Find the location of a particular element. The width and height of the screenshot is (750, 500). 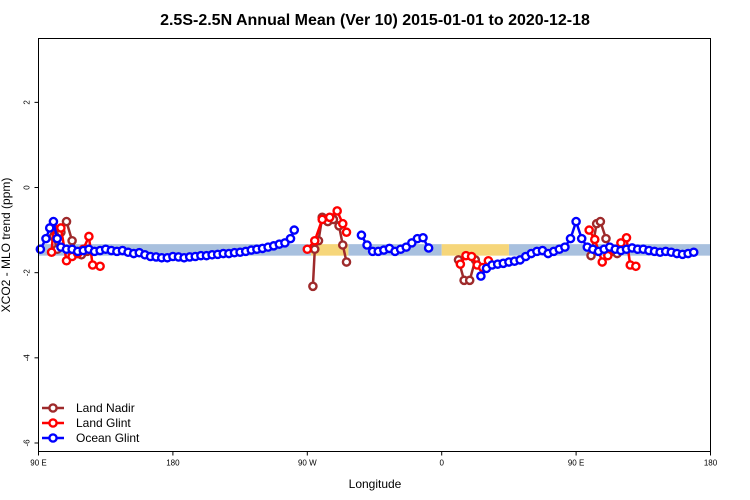

x-tick-label: 90 W is located at coordinates (307, 463).